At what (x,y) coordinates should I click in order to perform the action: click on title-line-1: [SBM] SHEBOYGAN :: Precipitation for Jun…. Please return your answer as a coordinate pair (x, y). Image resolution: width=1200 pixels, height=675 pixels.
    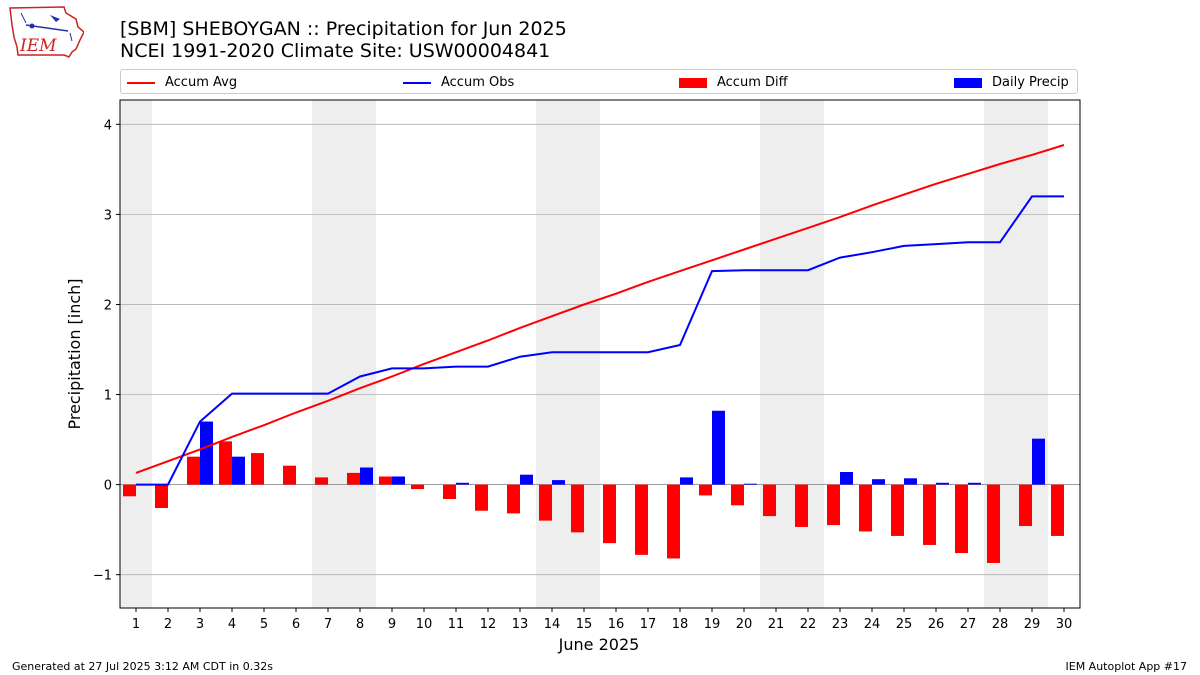
    Looking at the image, I should click on (343, 29).